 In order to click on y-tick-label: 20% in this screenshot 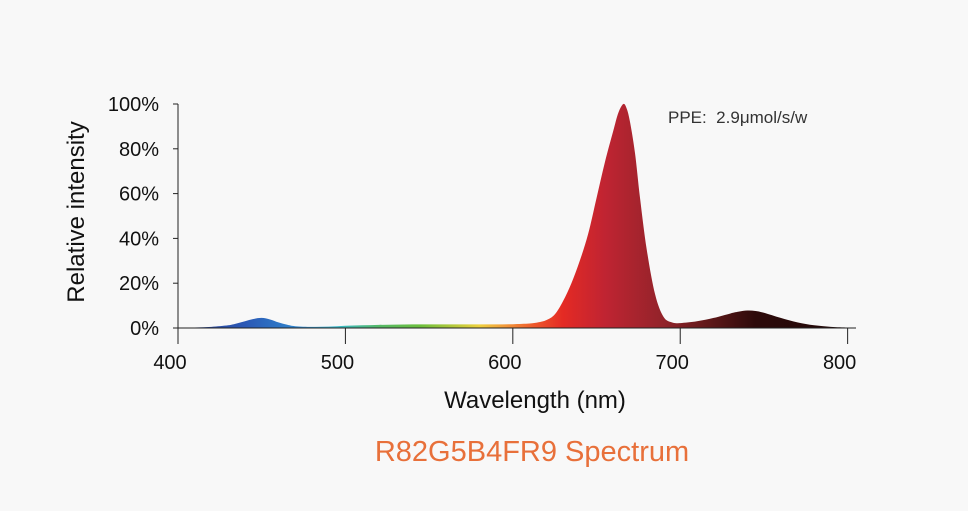, I will do `click(139, 284)`.